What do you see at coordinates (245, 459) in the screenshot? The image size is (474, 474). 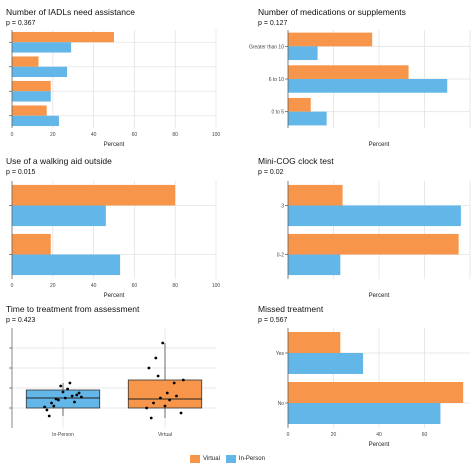 I see `legend-item-in-person: In-Person` at bounding box center [245, 459].